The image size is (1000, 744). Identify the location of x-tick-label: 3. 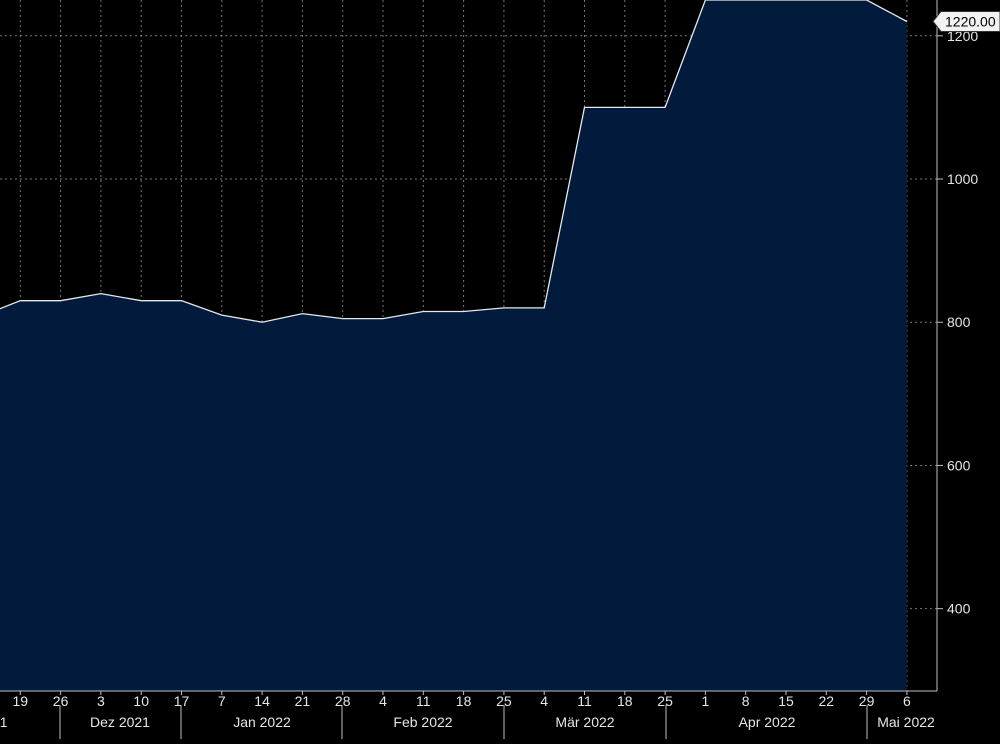
(101, 701).